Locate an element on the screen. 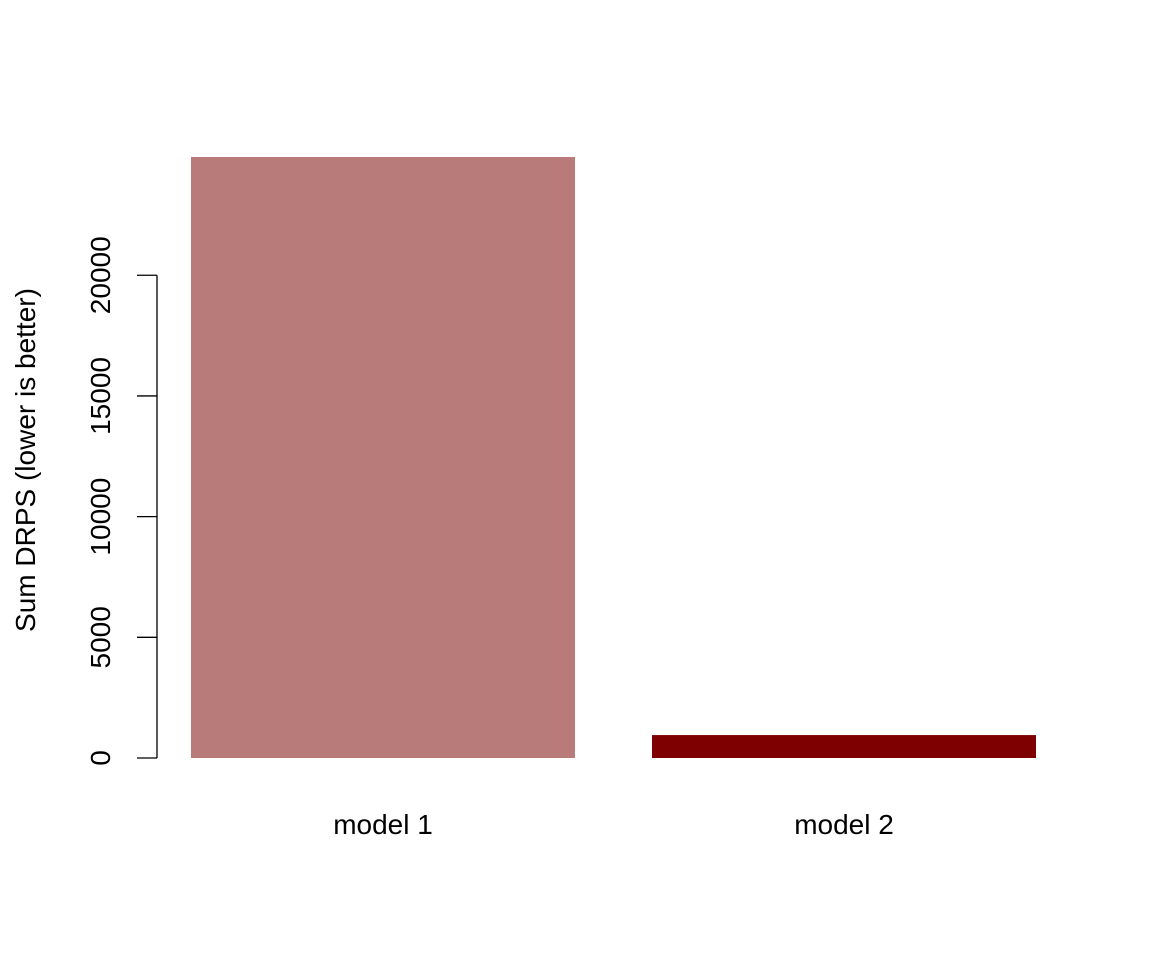 The image size is (1152, 960). y-tick-label: 20000 is located at coordinates (100, 275).